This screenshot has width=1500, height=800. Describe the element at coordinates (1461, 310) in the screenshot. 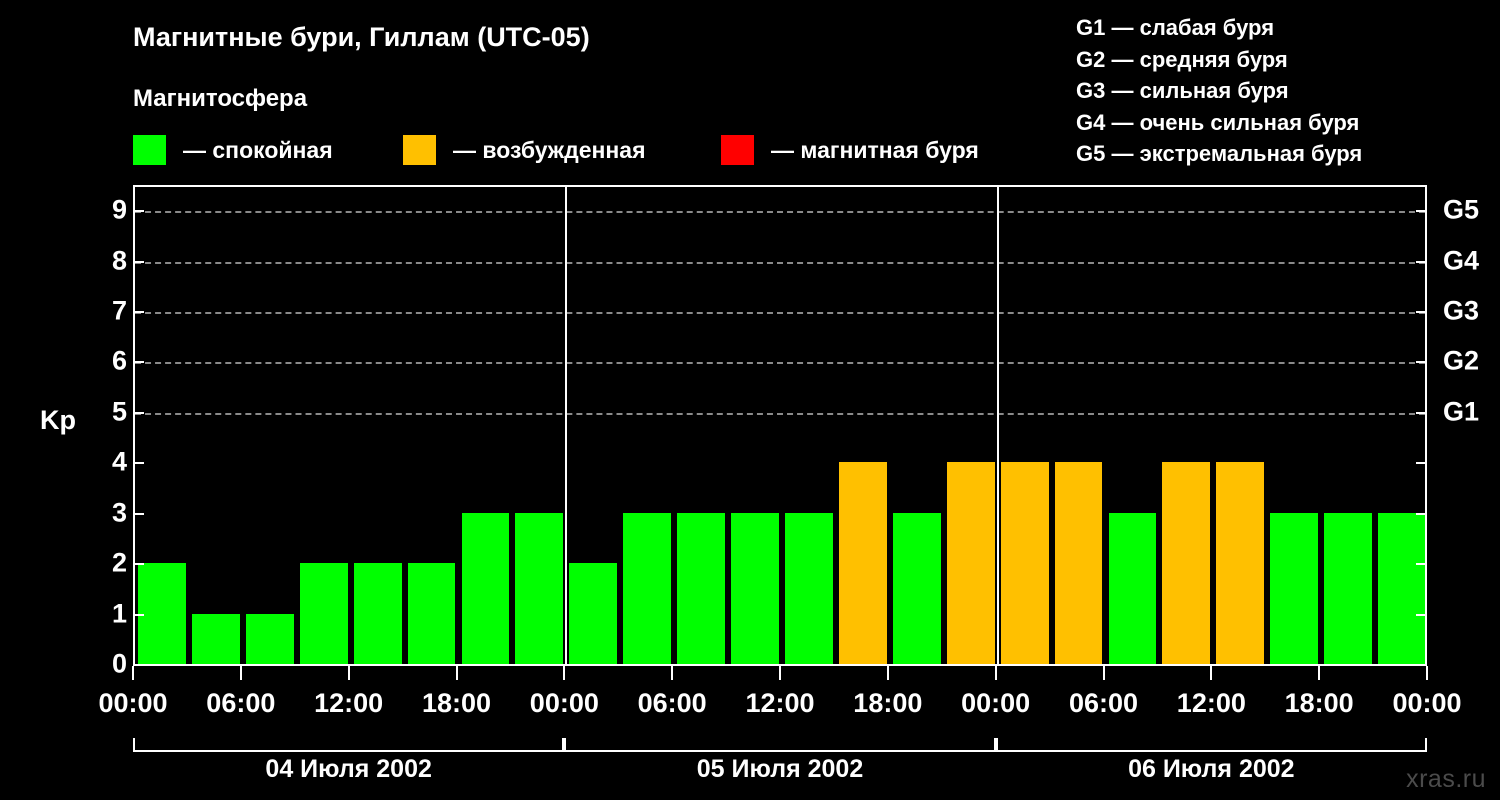

I see `g-axis-label-g3: G3` at that location.